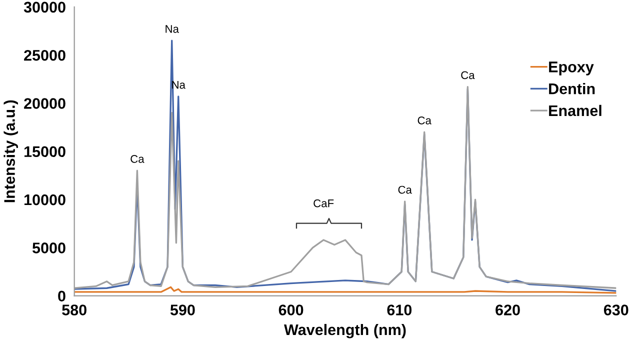 The width and height of the screenshot is (630, 346). What do you see at coordinates (45, 103) in the screenshot?
I see `y-tick-label: 20000` at bounding box center [45, 103].